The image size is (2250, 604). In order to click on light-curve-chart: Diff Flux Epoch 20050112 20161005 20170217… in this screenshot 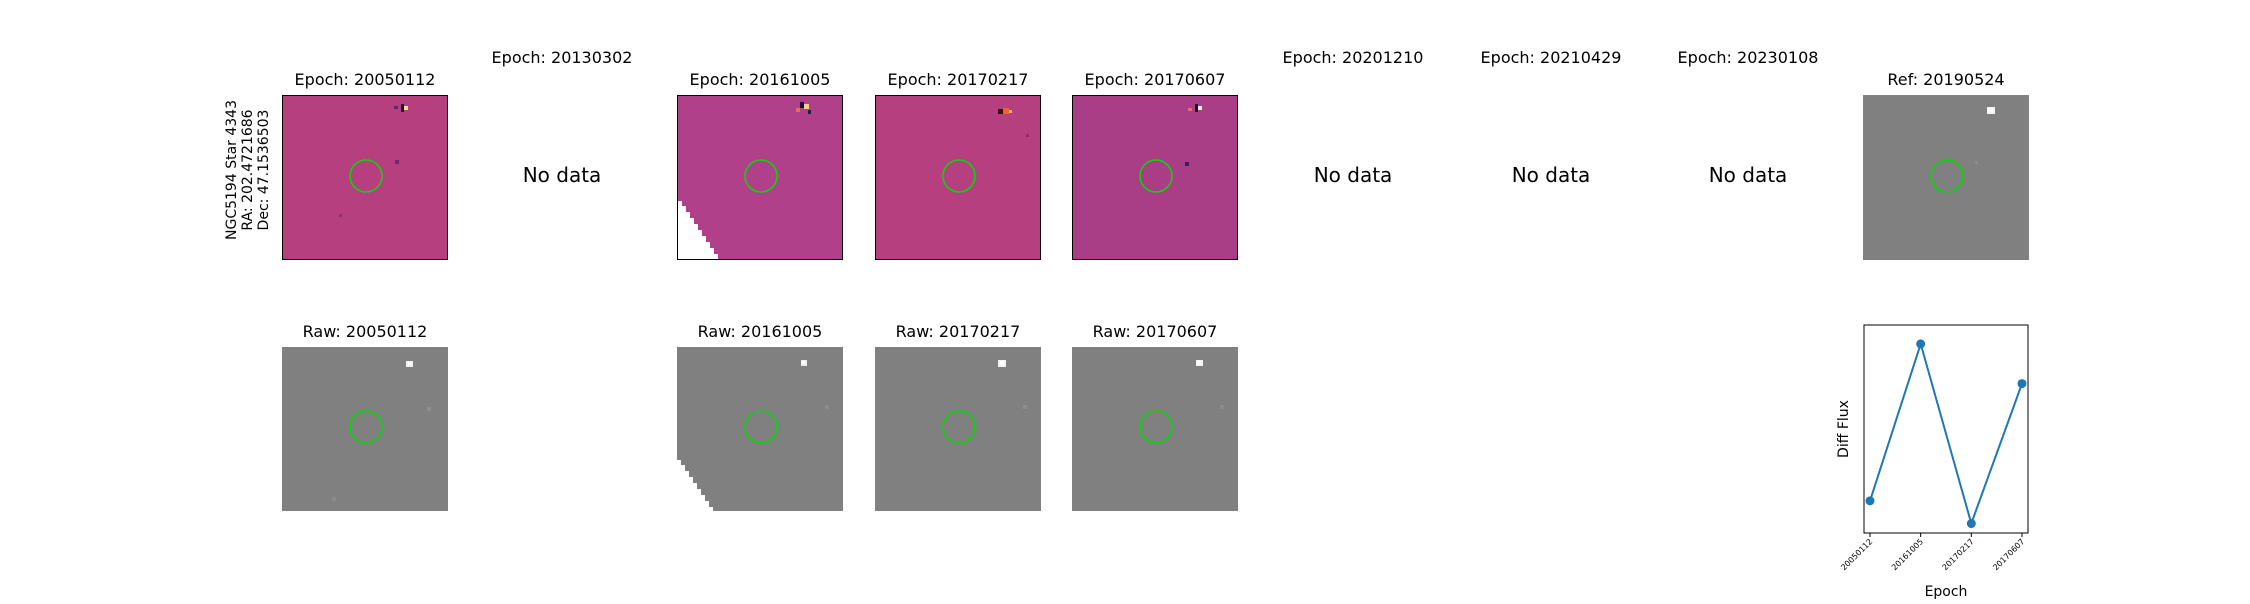, I will do `click(1940, 455)`.